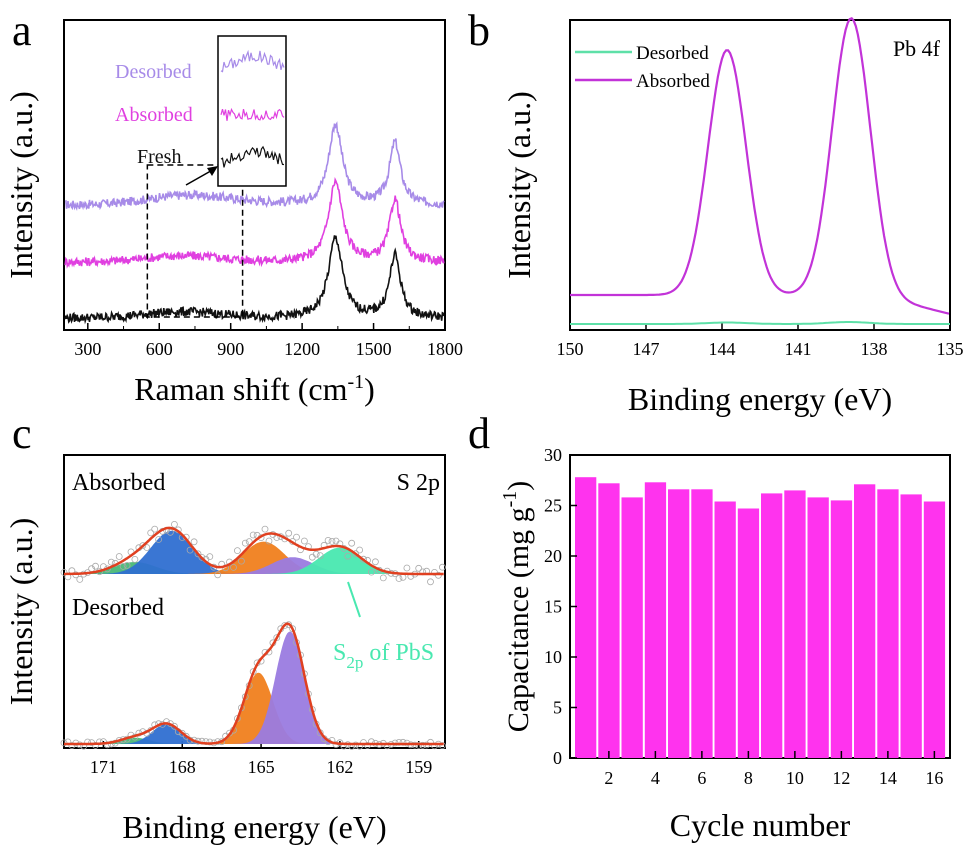  What do you see at coordinates (354, 599) in the screenshot?
I see `callout-line-c` at bounding box center [354, 599].